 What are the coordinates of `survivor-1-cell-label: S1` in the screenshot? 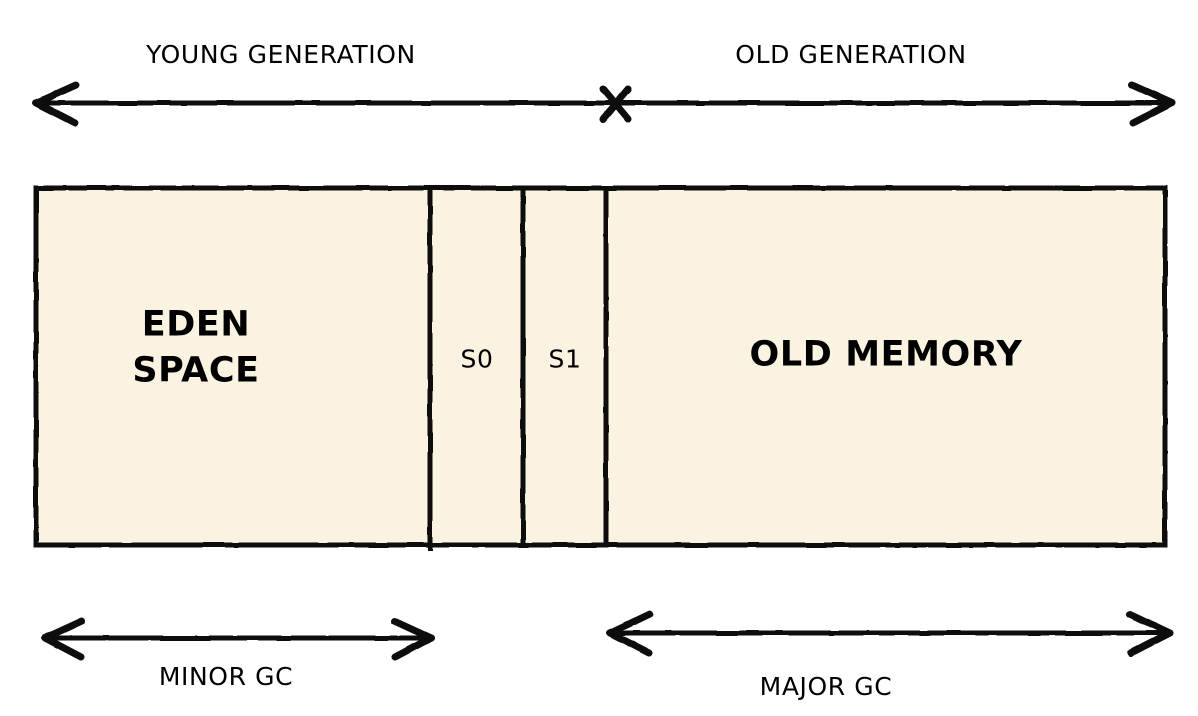 It's located at (565, 359).